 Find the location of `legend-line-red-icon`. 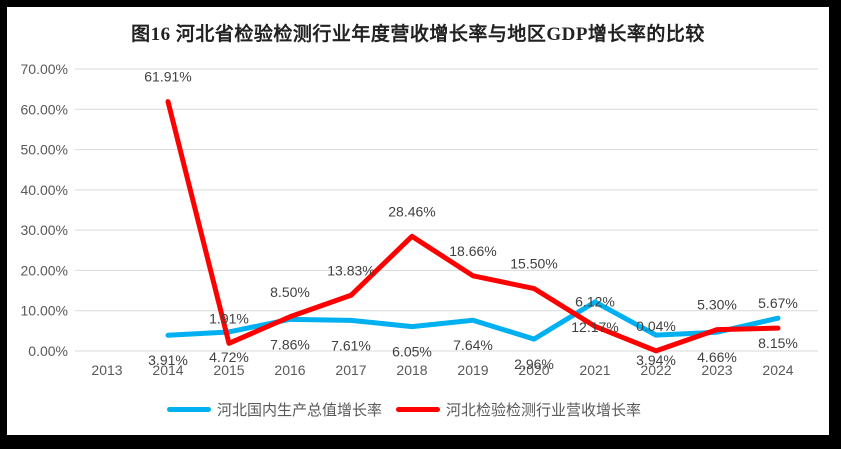

legend-line-red-icon is located at coordinates (418, 409).